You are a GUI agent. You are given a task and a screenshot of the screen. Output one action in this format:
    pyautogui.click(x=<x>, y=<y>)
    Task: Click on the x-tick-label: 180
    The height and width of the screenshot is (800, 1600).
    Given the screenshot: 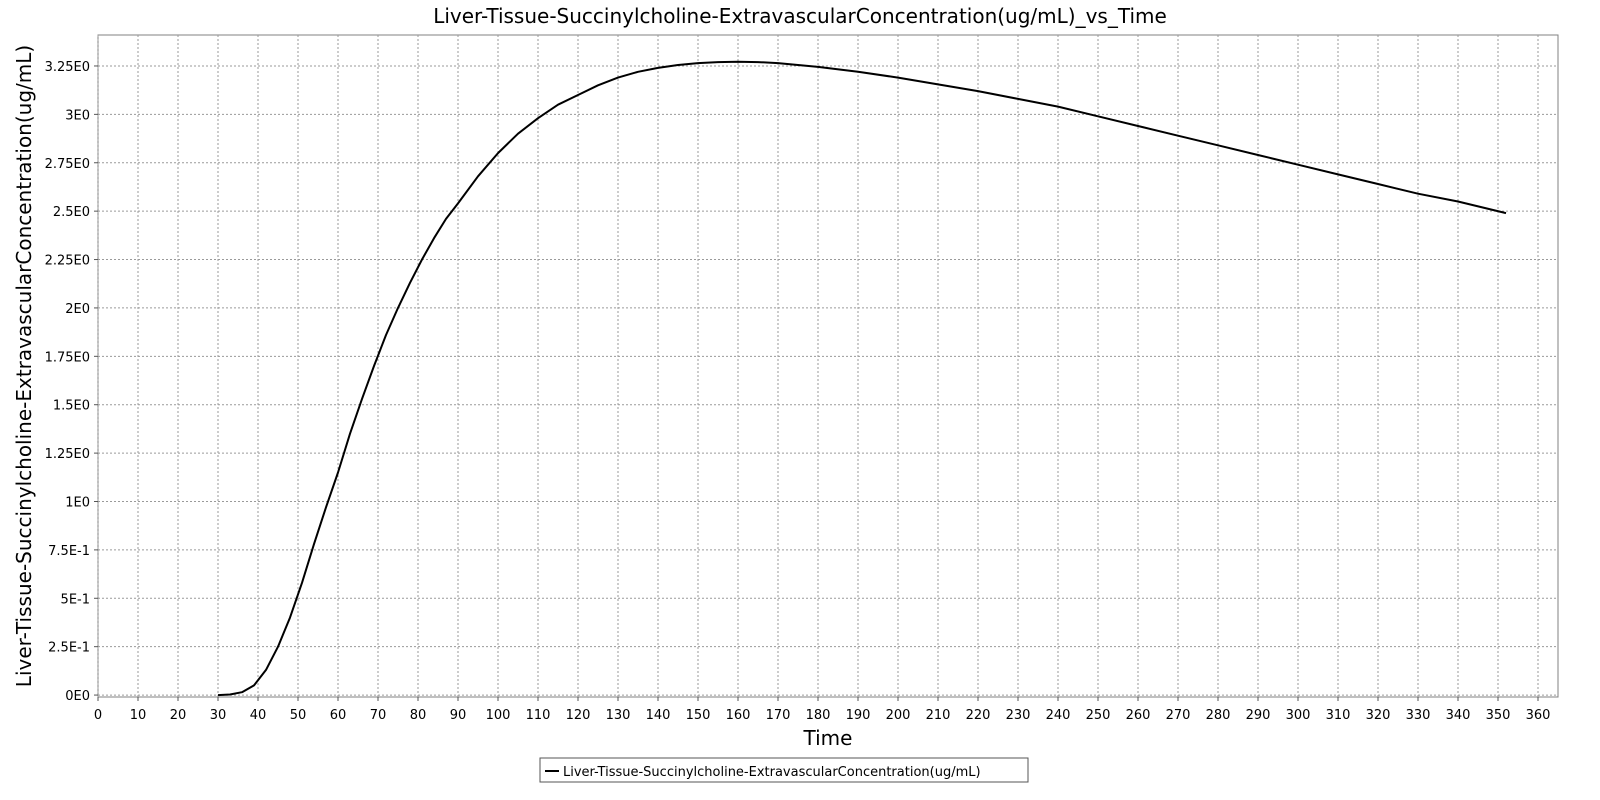 What is the action you would take?
    pyautogui.click(x=818, y=715)
    